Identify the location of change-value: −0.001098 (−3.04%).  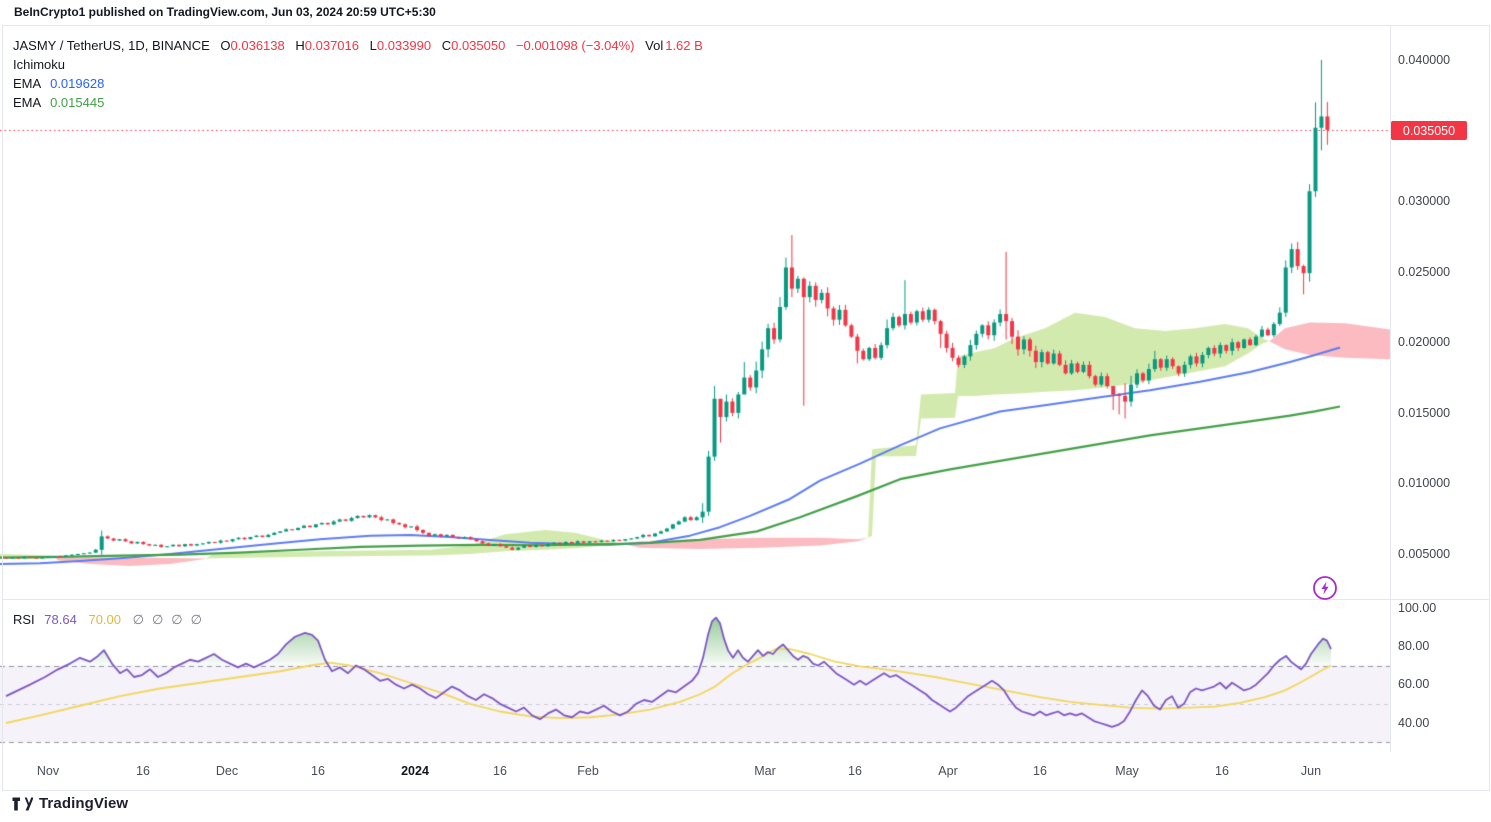
(575, 45).